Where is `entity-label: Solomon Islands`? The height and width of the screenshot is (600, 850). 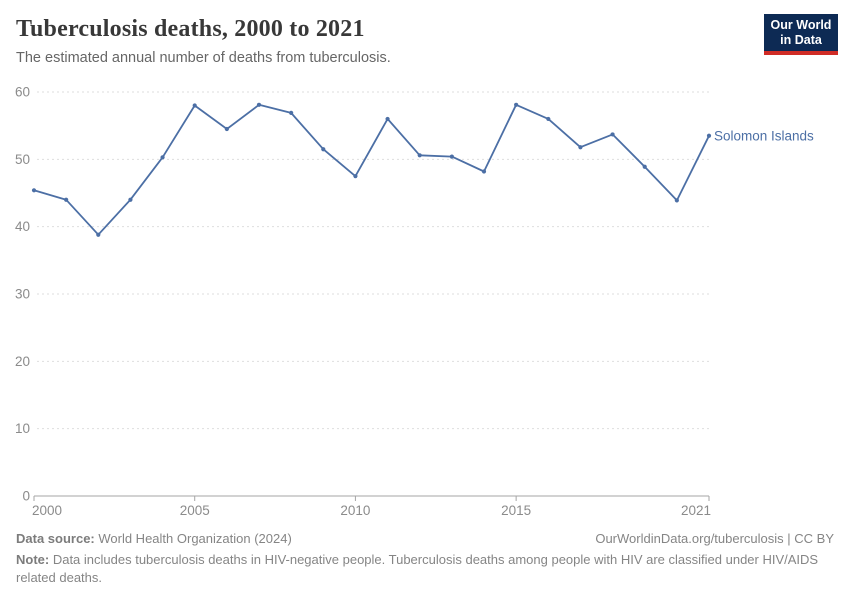
entity-label: Solomon Islands is located at coordinates (764, 135).